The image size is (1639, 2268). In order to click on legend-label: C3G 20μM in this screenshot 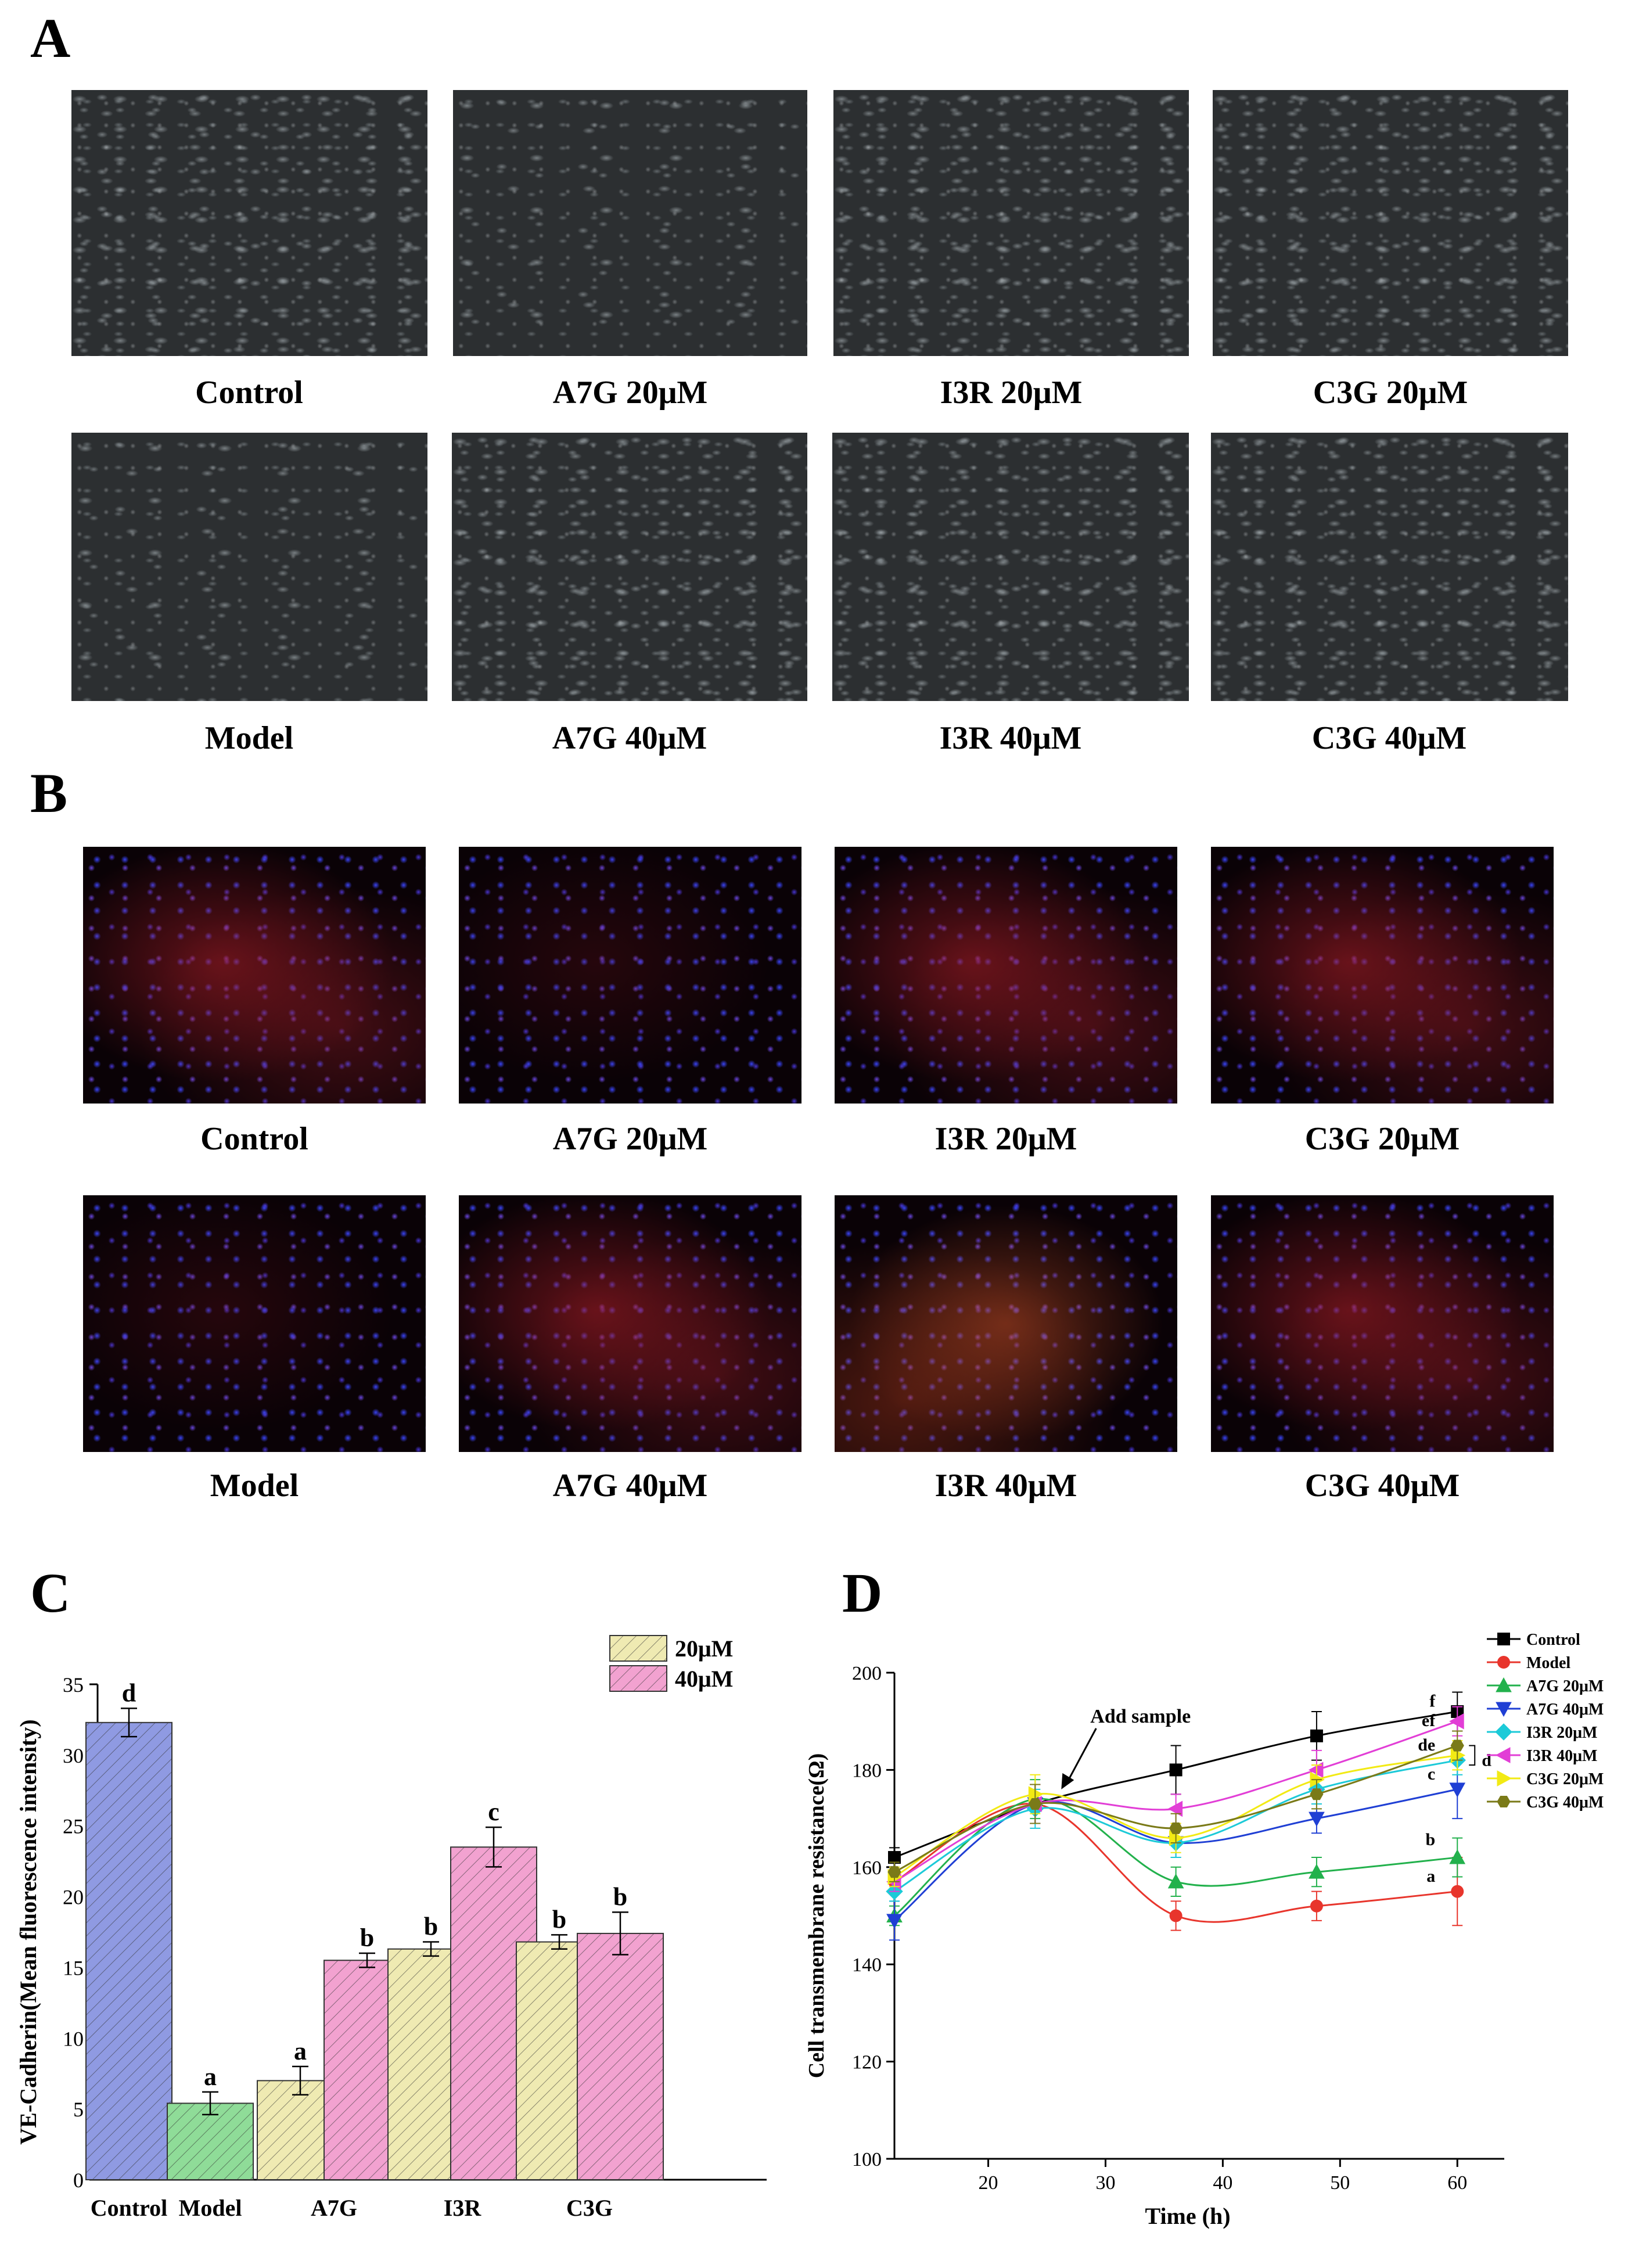, I will do `click(1565, 1779)`.